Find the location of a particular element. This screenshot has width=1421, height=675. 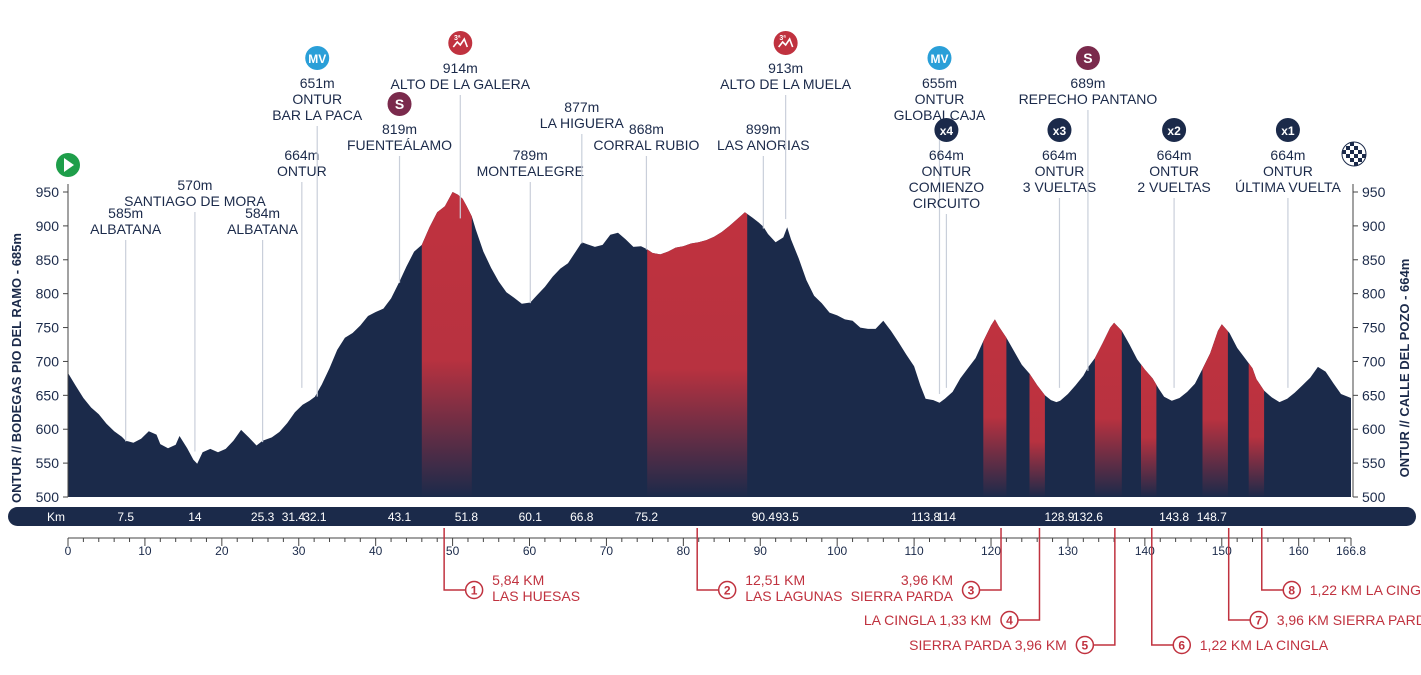

start-location-label: ONTUR // BODEGAS PIO DEL RAMO - 685m is located at coordinates (16, 368).